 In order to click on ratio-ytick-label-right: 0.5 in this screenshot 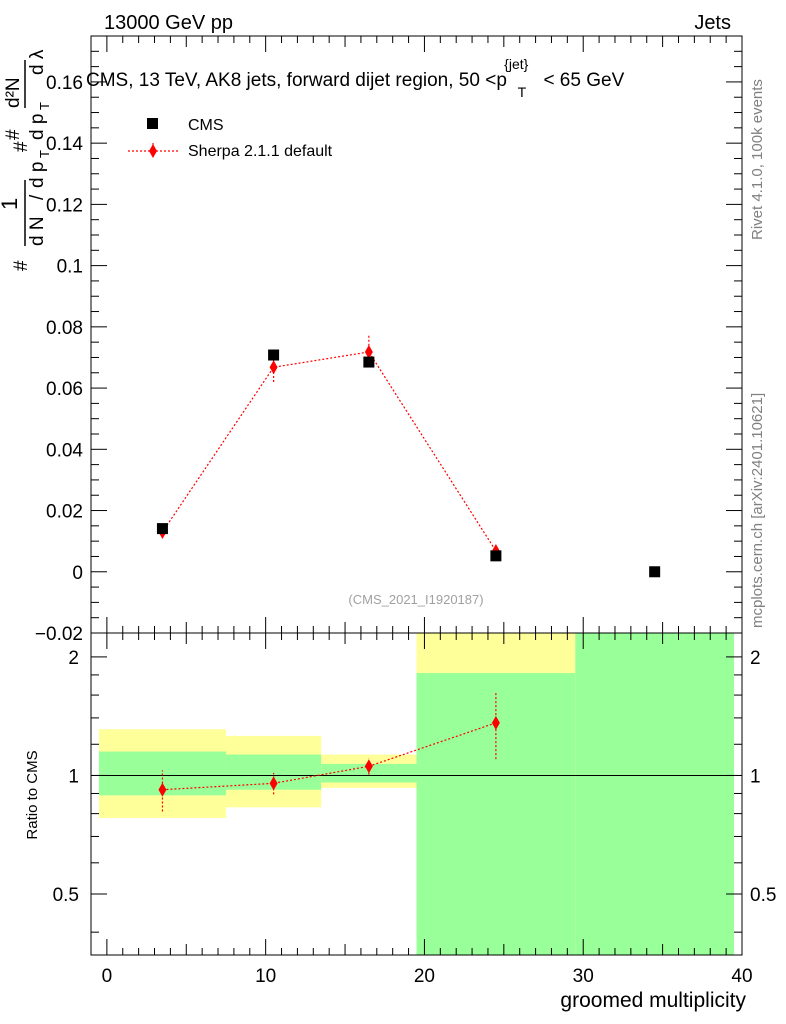, I will do `click(763, 895)`.